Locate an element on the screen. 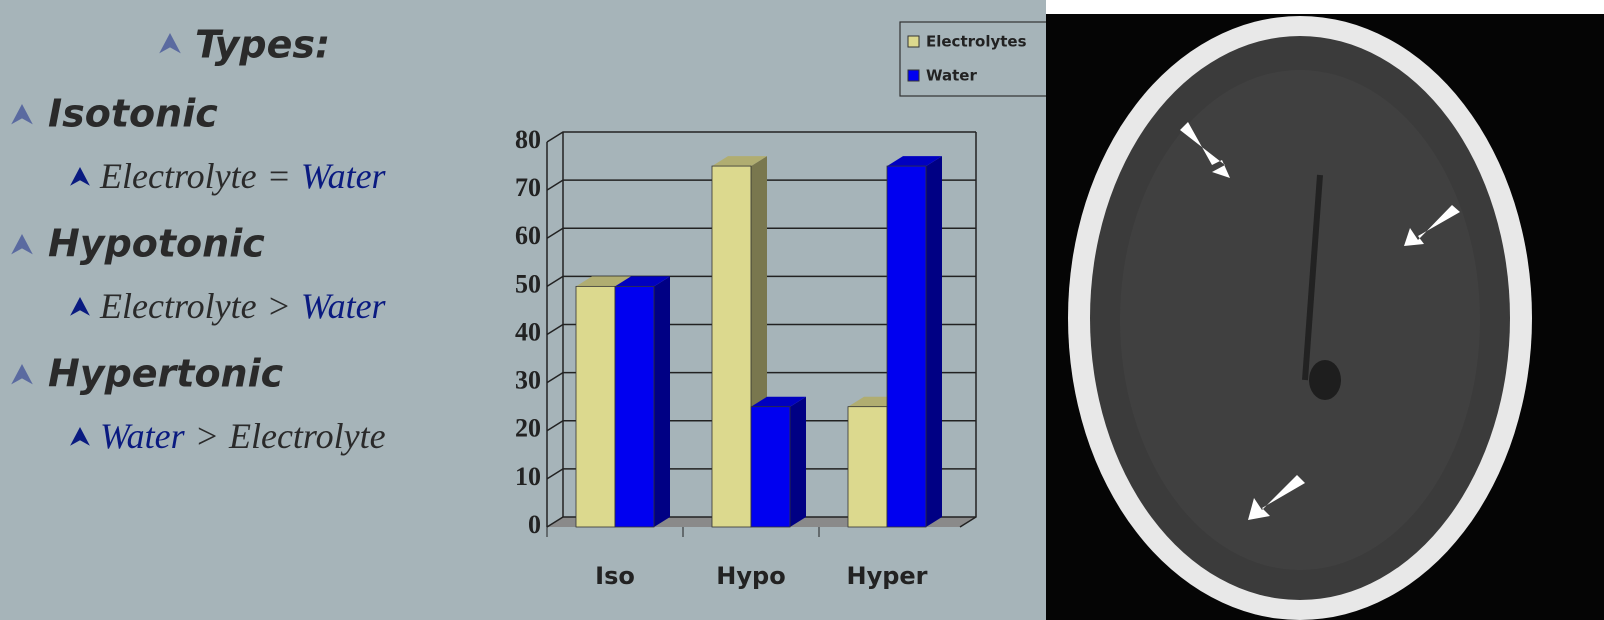  x-tick-label: Hyper is located at coordinates (886, 576).